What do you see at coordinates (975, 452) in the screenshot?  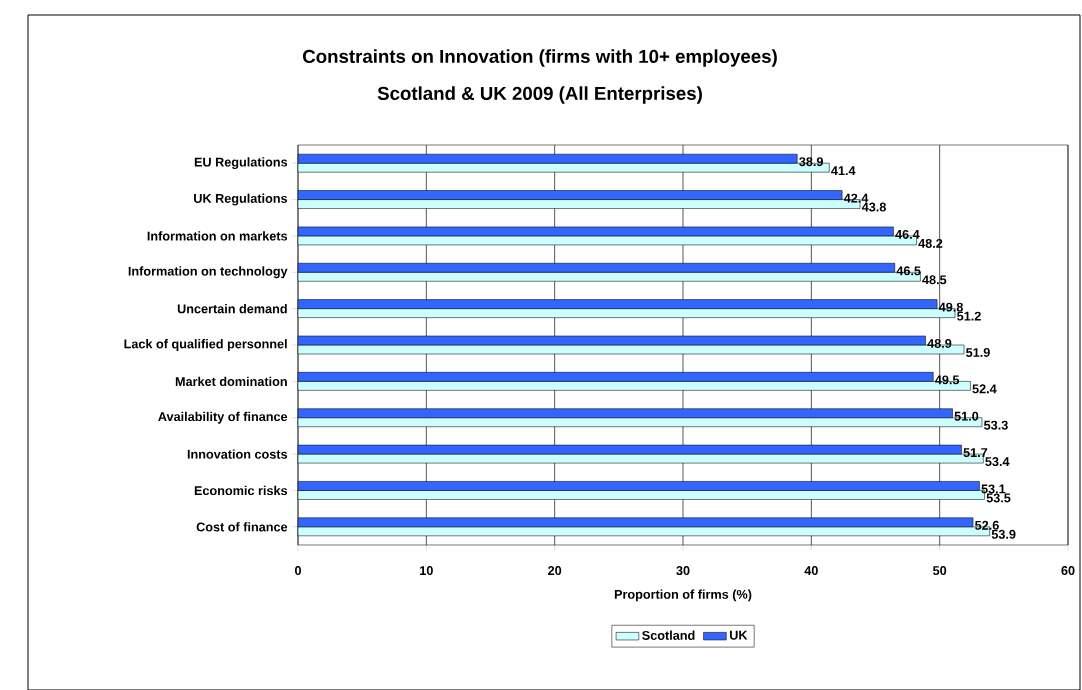 I see `data-label: 51.7` at bounding box center [975, 452].